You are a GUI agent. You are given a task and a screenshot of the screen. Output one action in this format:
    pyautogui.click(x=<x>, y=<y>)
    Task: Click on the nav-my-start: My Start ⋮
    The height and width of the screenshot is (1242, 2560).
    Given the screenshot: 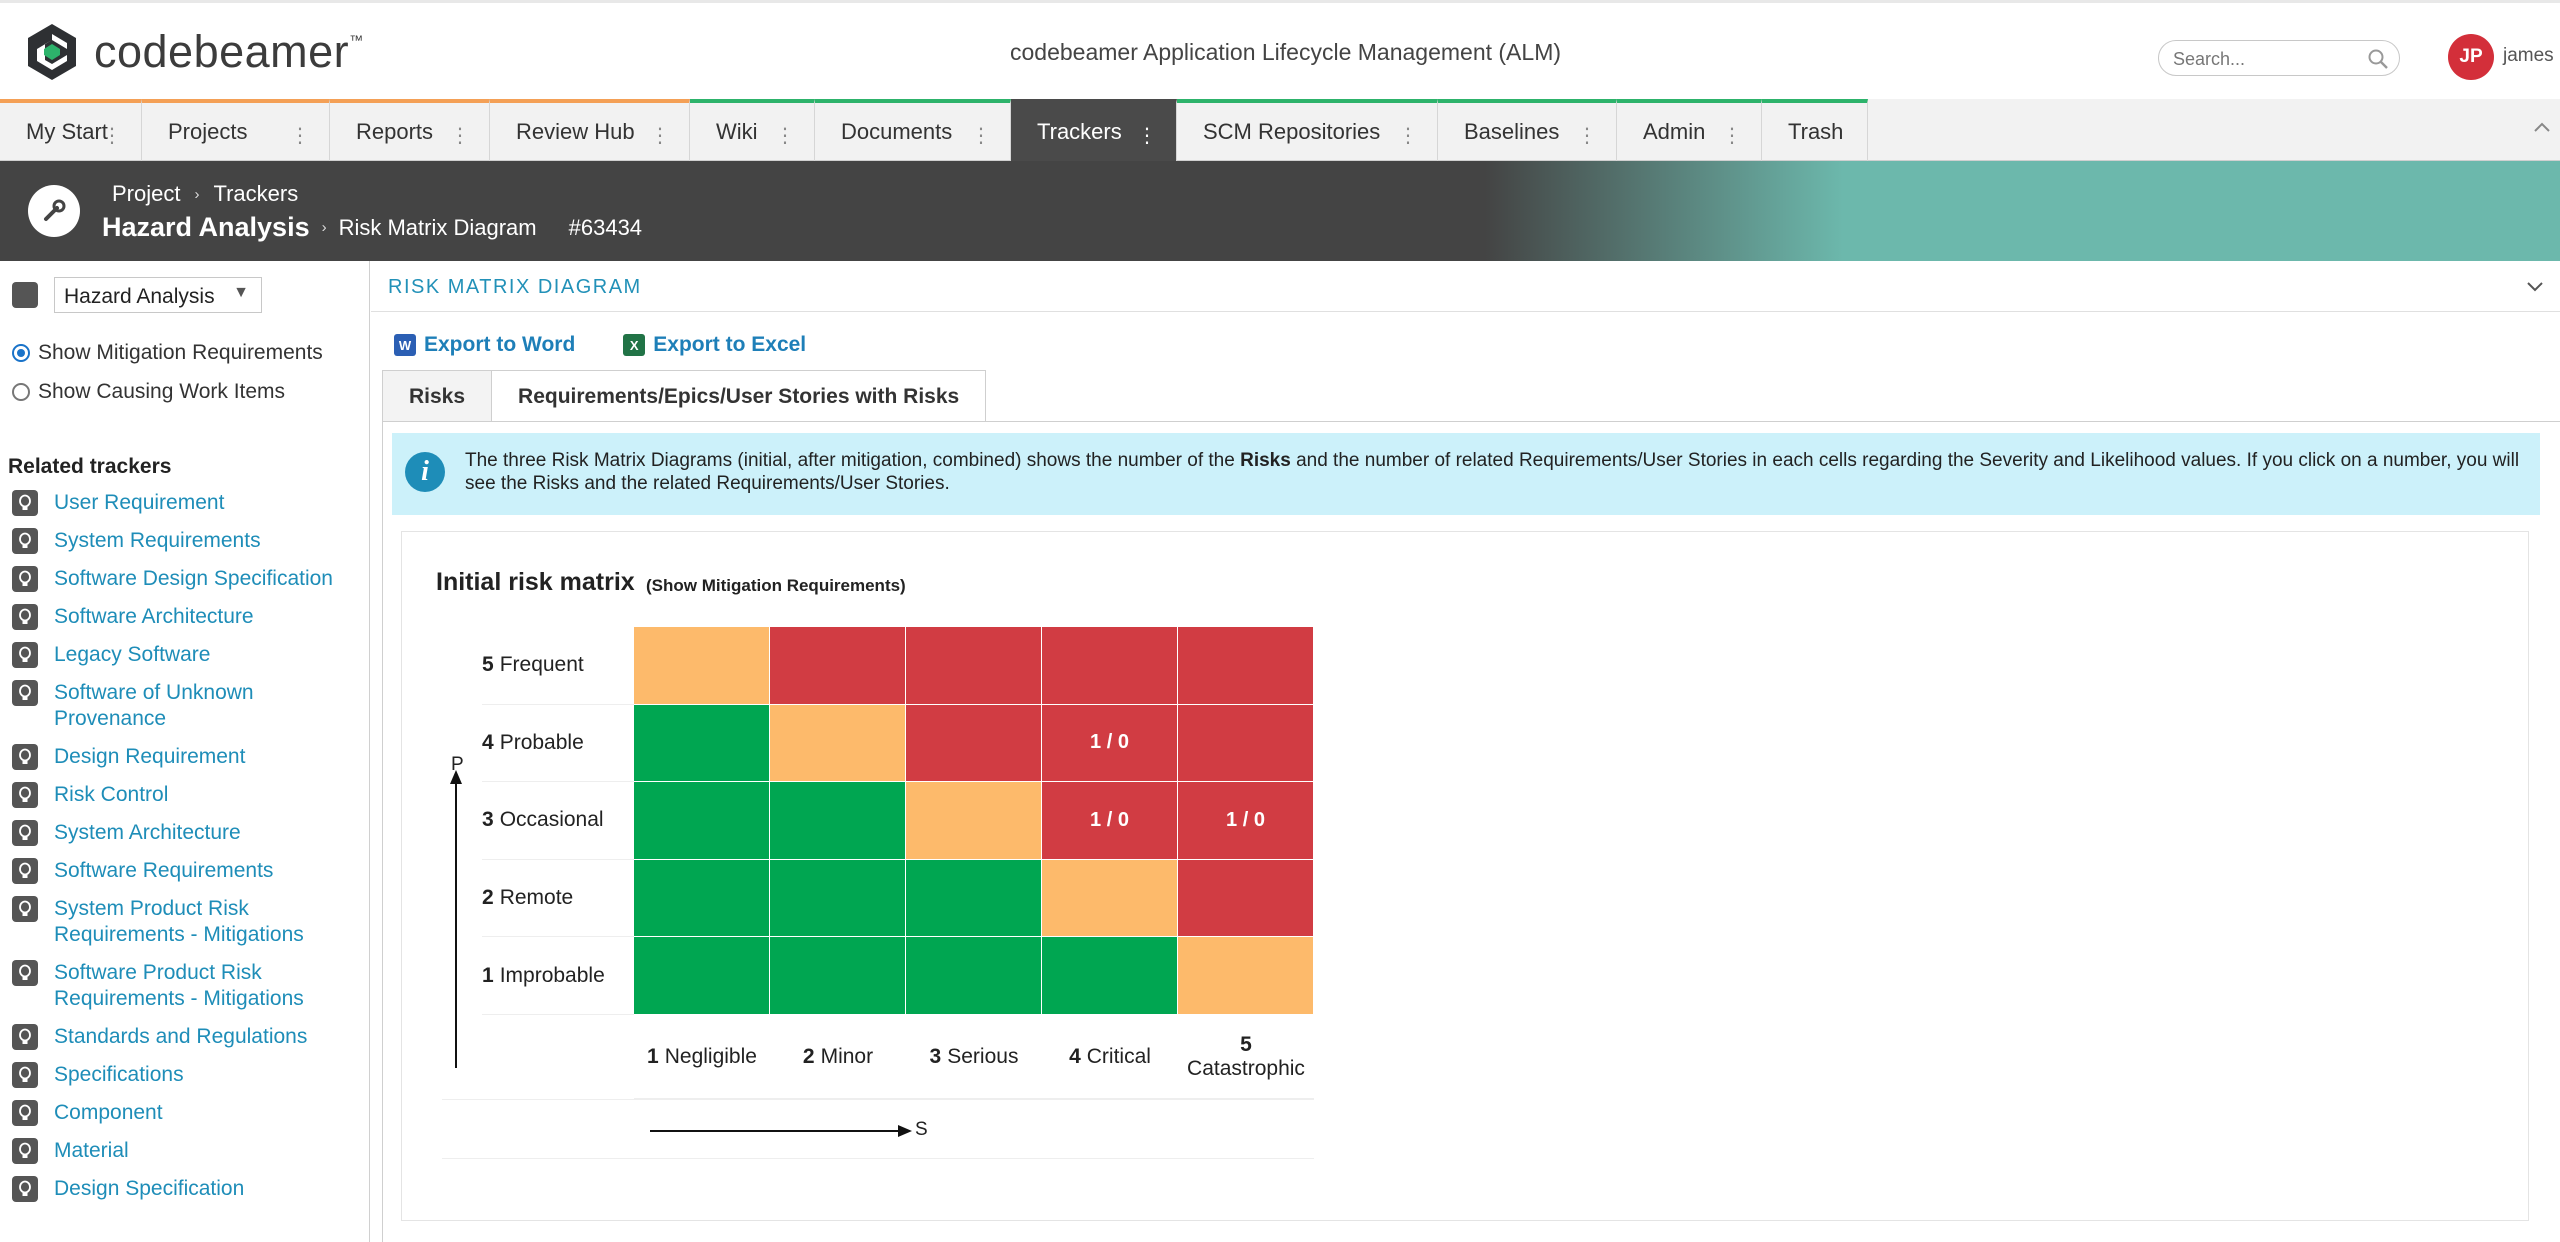 What is the action you would take?
    pyautogui.click(x=71, y=130)
    